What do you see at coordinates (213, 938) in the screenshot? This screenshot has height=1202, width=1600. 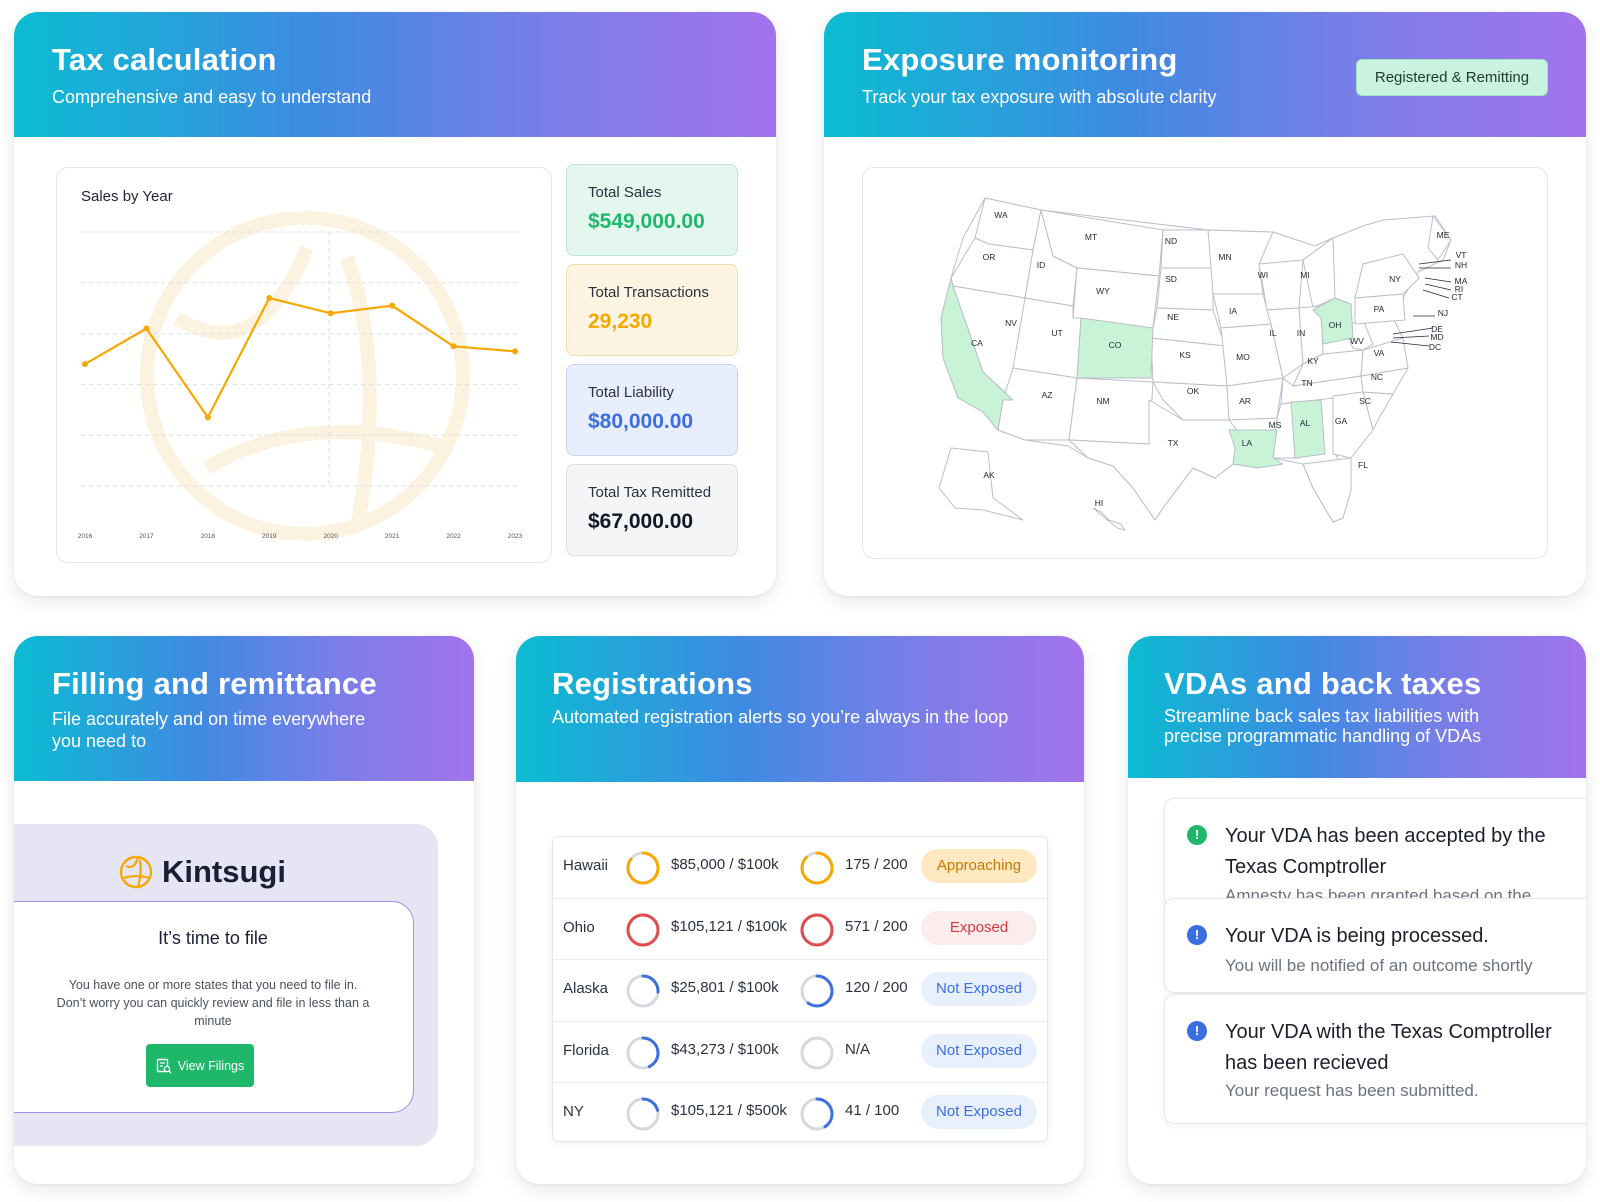 I see `file-notice-title: It’s time to file` at bounding box center [213, 938].